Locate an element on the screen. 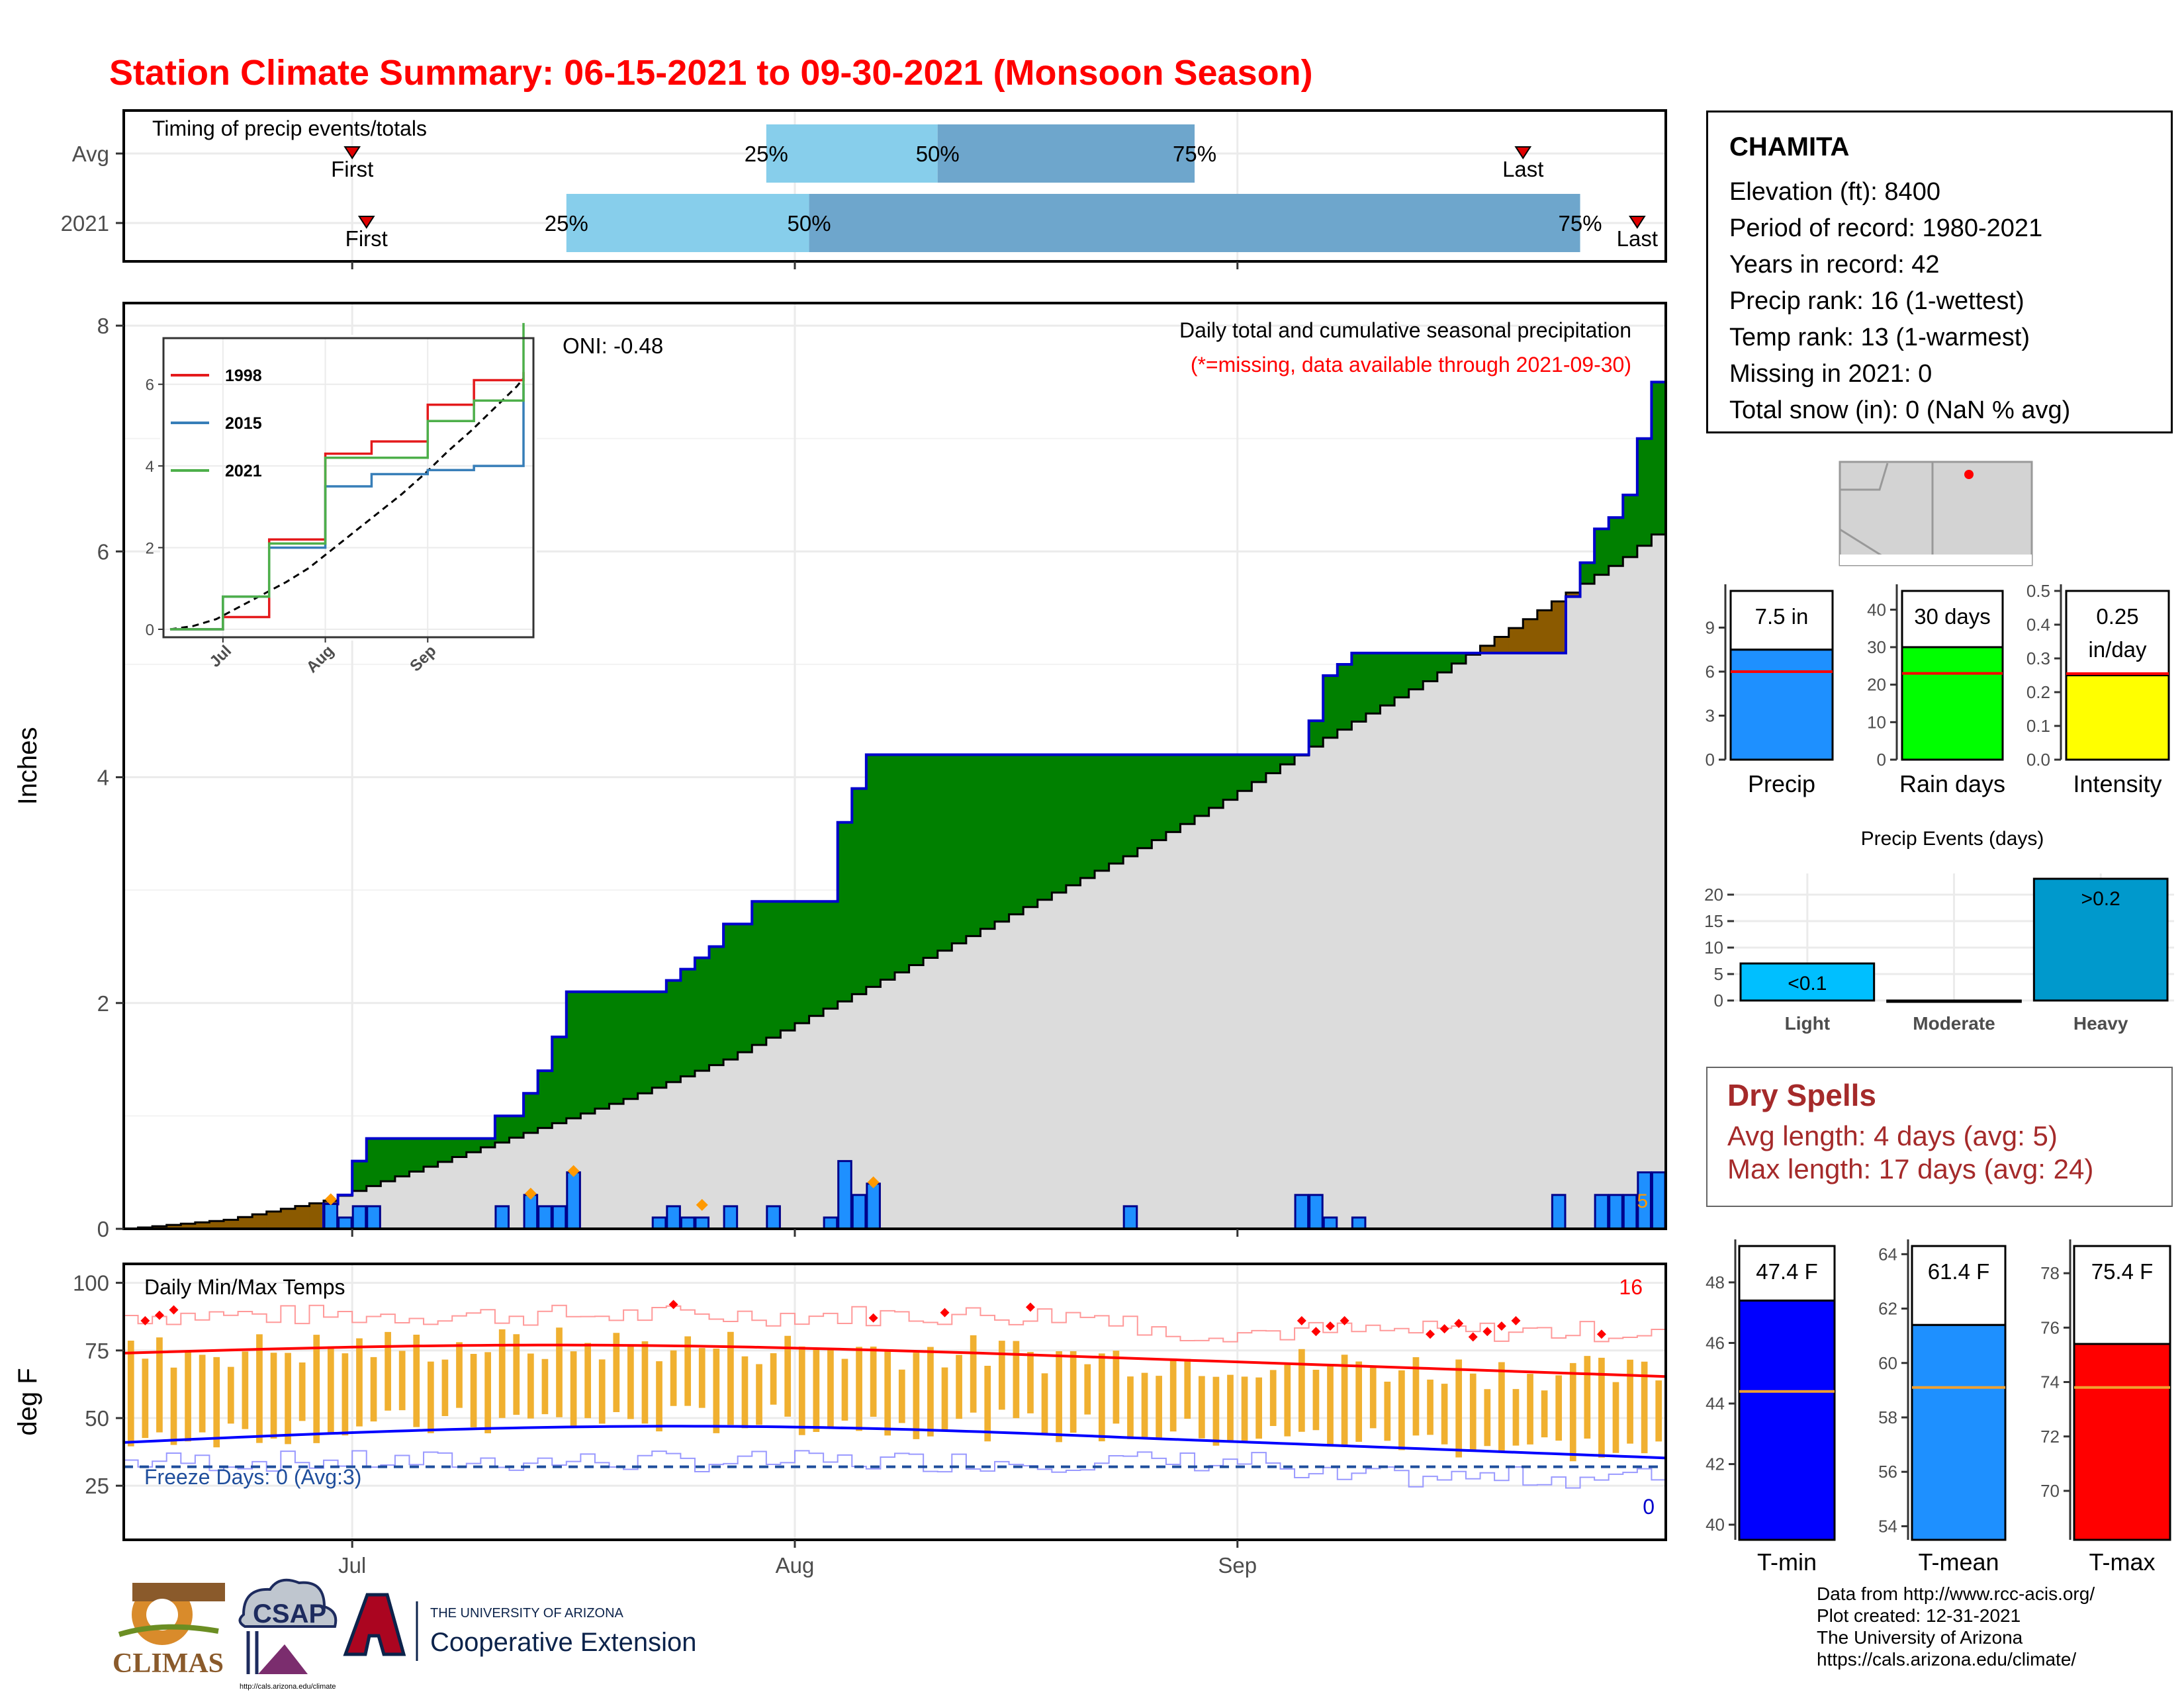 The height and width of the screenshot is (1694, 2184). station-period: Period of record: 1980-2021 is located at coordinates (1886, 228).